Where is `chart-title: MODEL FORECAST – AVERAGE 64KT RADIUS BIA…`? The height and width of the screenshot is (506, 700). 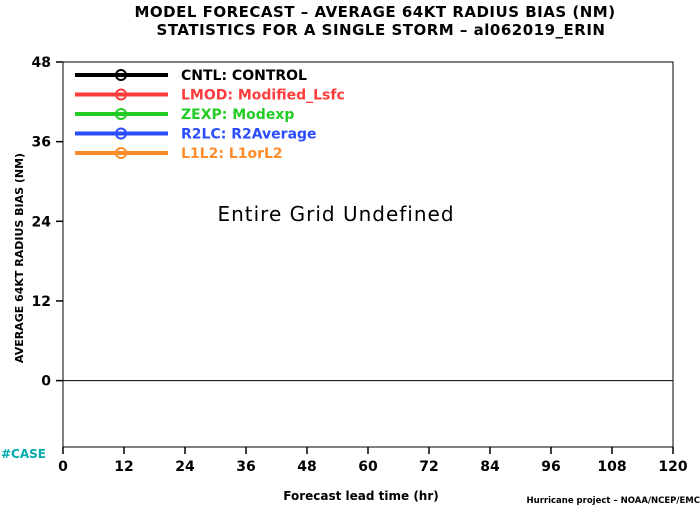
chart-title: MODEL FORECAST – AVERAGE 64KT RADIUS BIA… is located at coordinates (374, 12).